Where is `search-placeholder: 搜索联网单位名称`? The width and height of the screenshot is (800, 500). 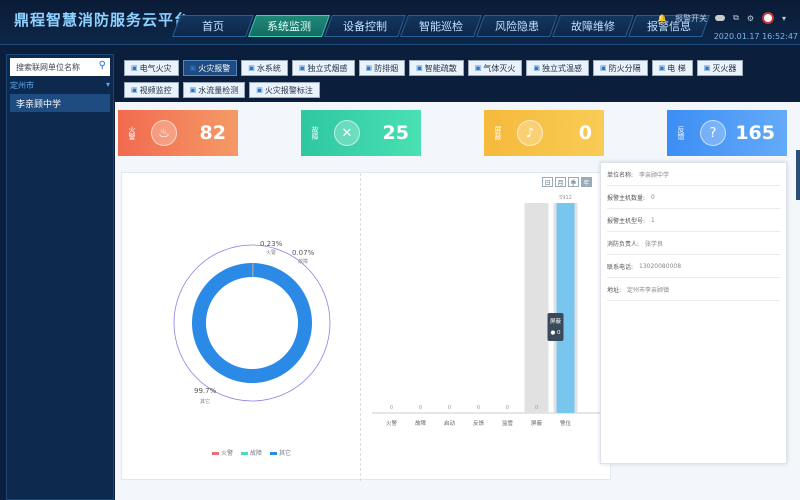 search-placeholder: 搜索联网单位名称 is located at coordinates (48, 67).